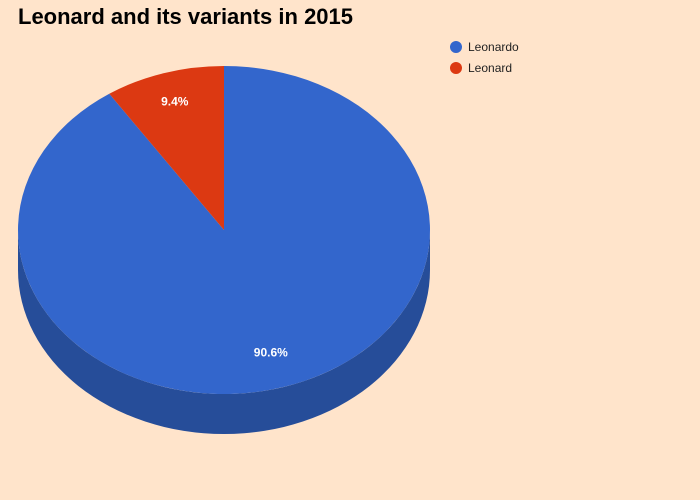 The height and width of the screenshot is (500, 700). I want to click on legend-item-leonardo: Leonardo, so click(484, 46).